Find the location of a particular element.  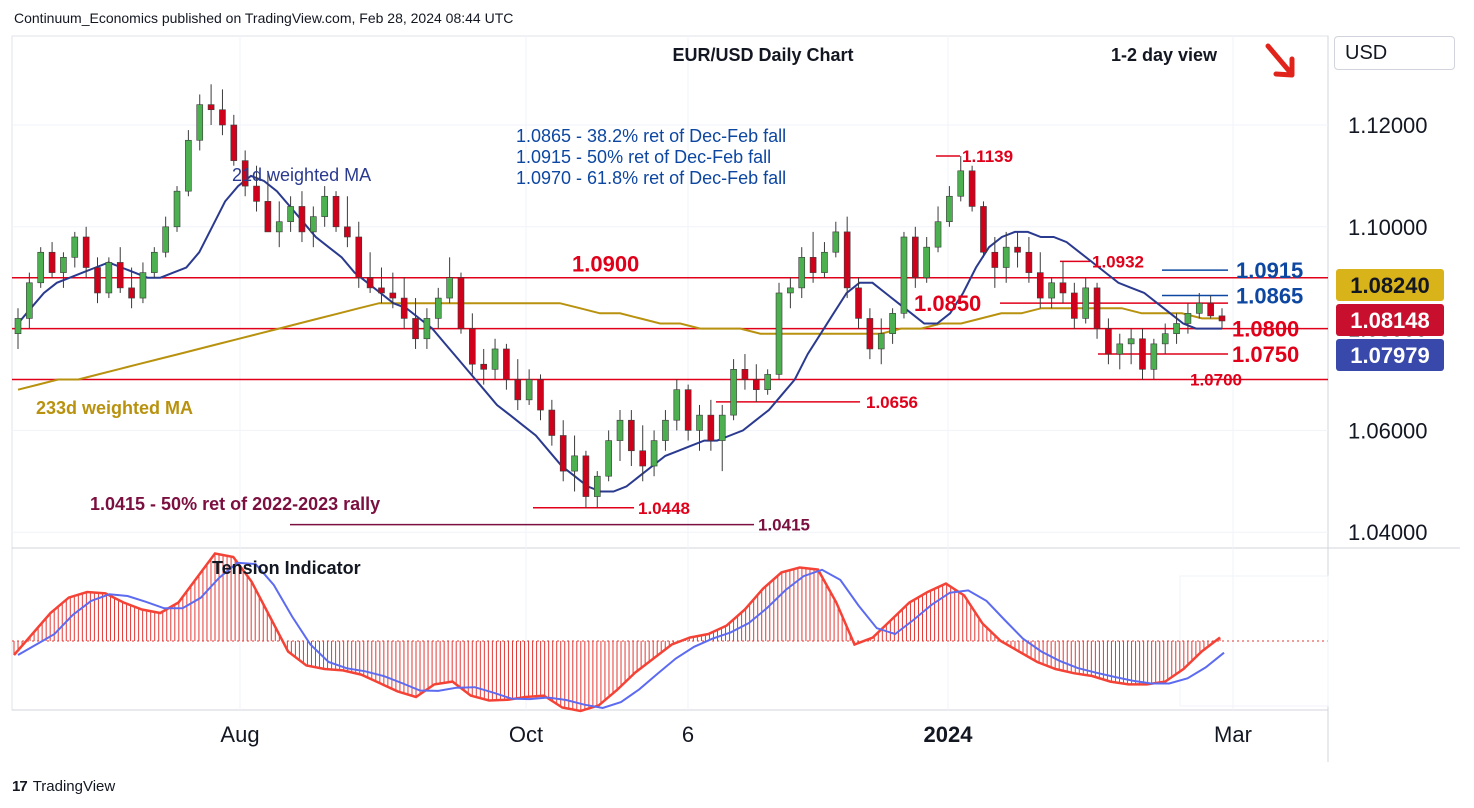

fib-annotation-50: 1.0915 - 50% ret of Dec-Feb fall is located at coordinates (643, 157).